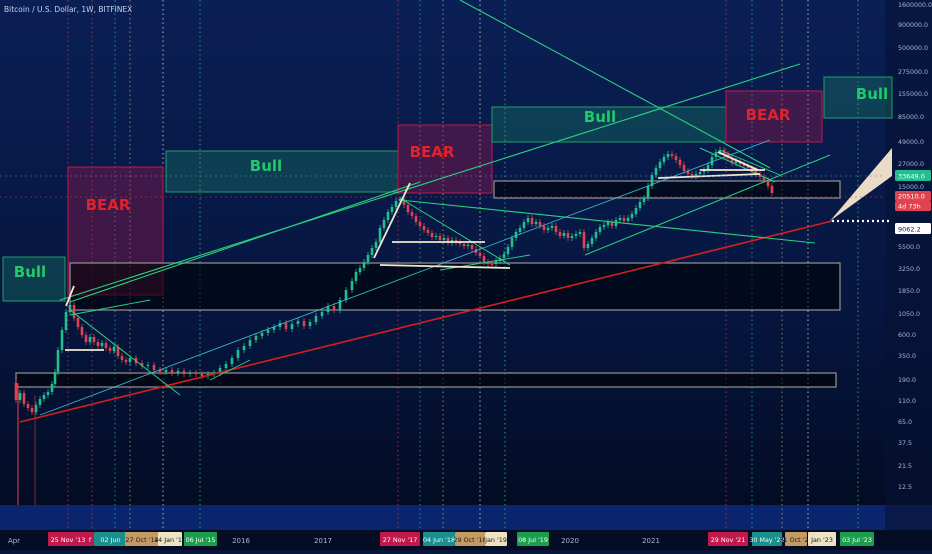 The width and height of the screenshot is (932, 554). What do you see at coordinates (907, 335) in the screenshot?
I see `y-tick-label: 600.0` at bounding box center [907, 335].